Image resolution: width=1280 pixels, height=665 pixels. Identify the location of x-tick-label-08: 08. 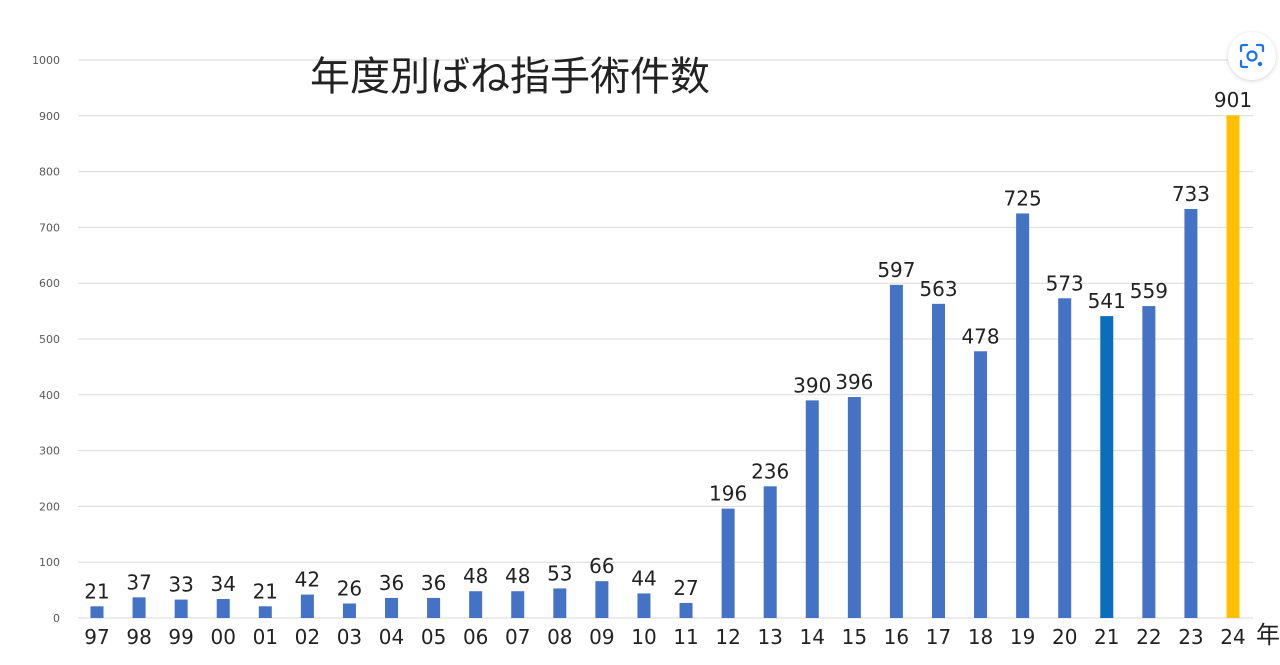
(559, 637).